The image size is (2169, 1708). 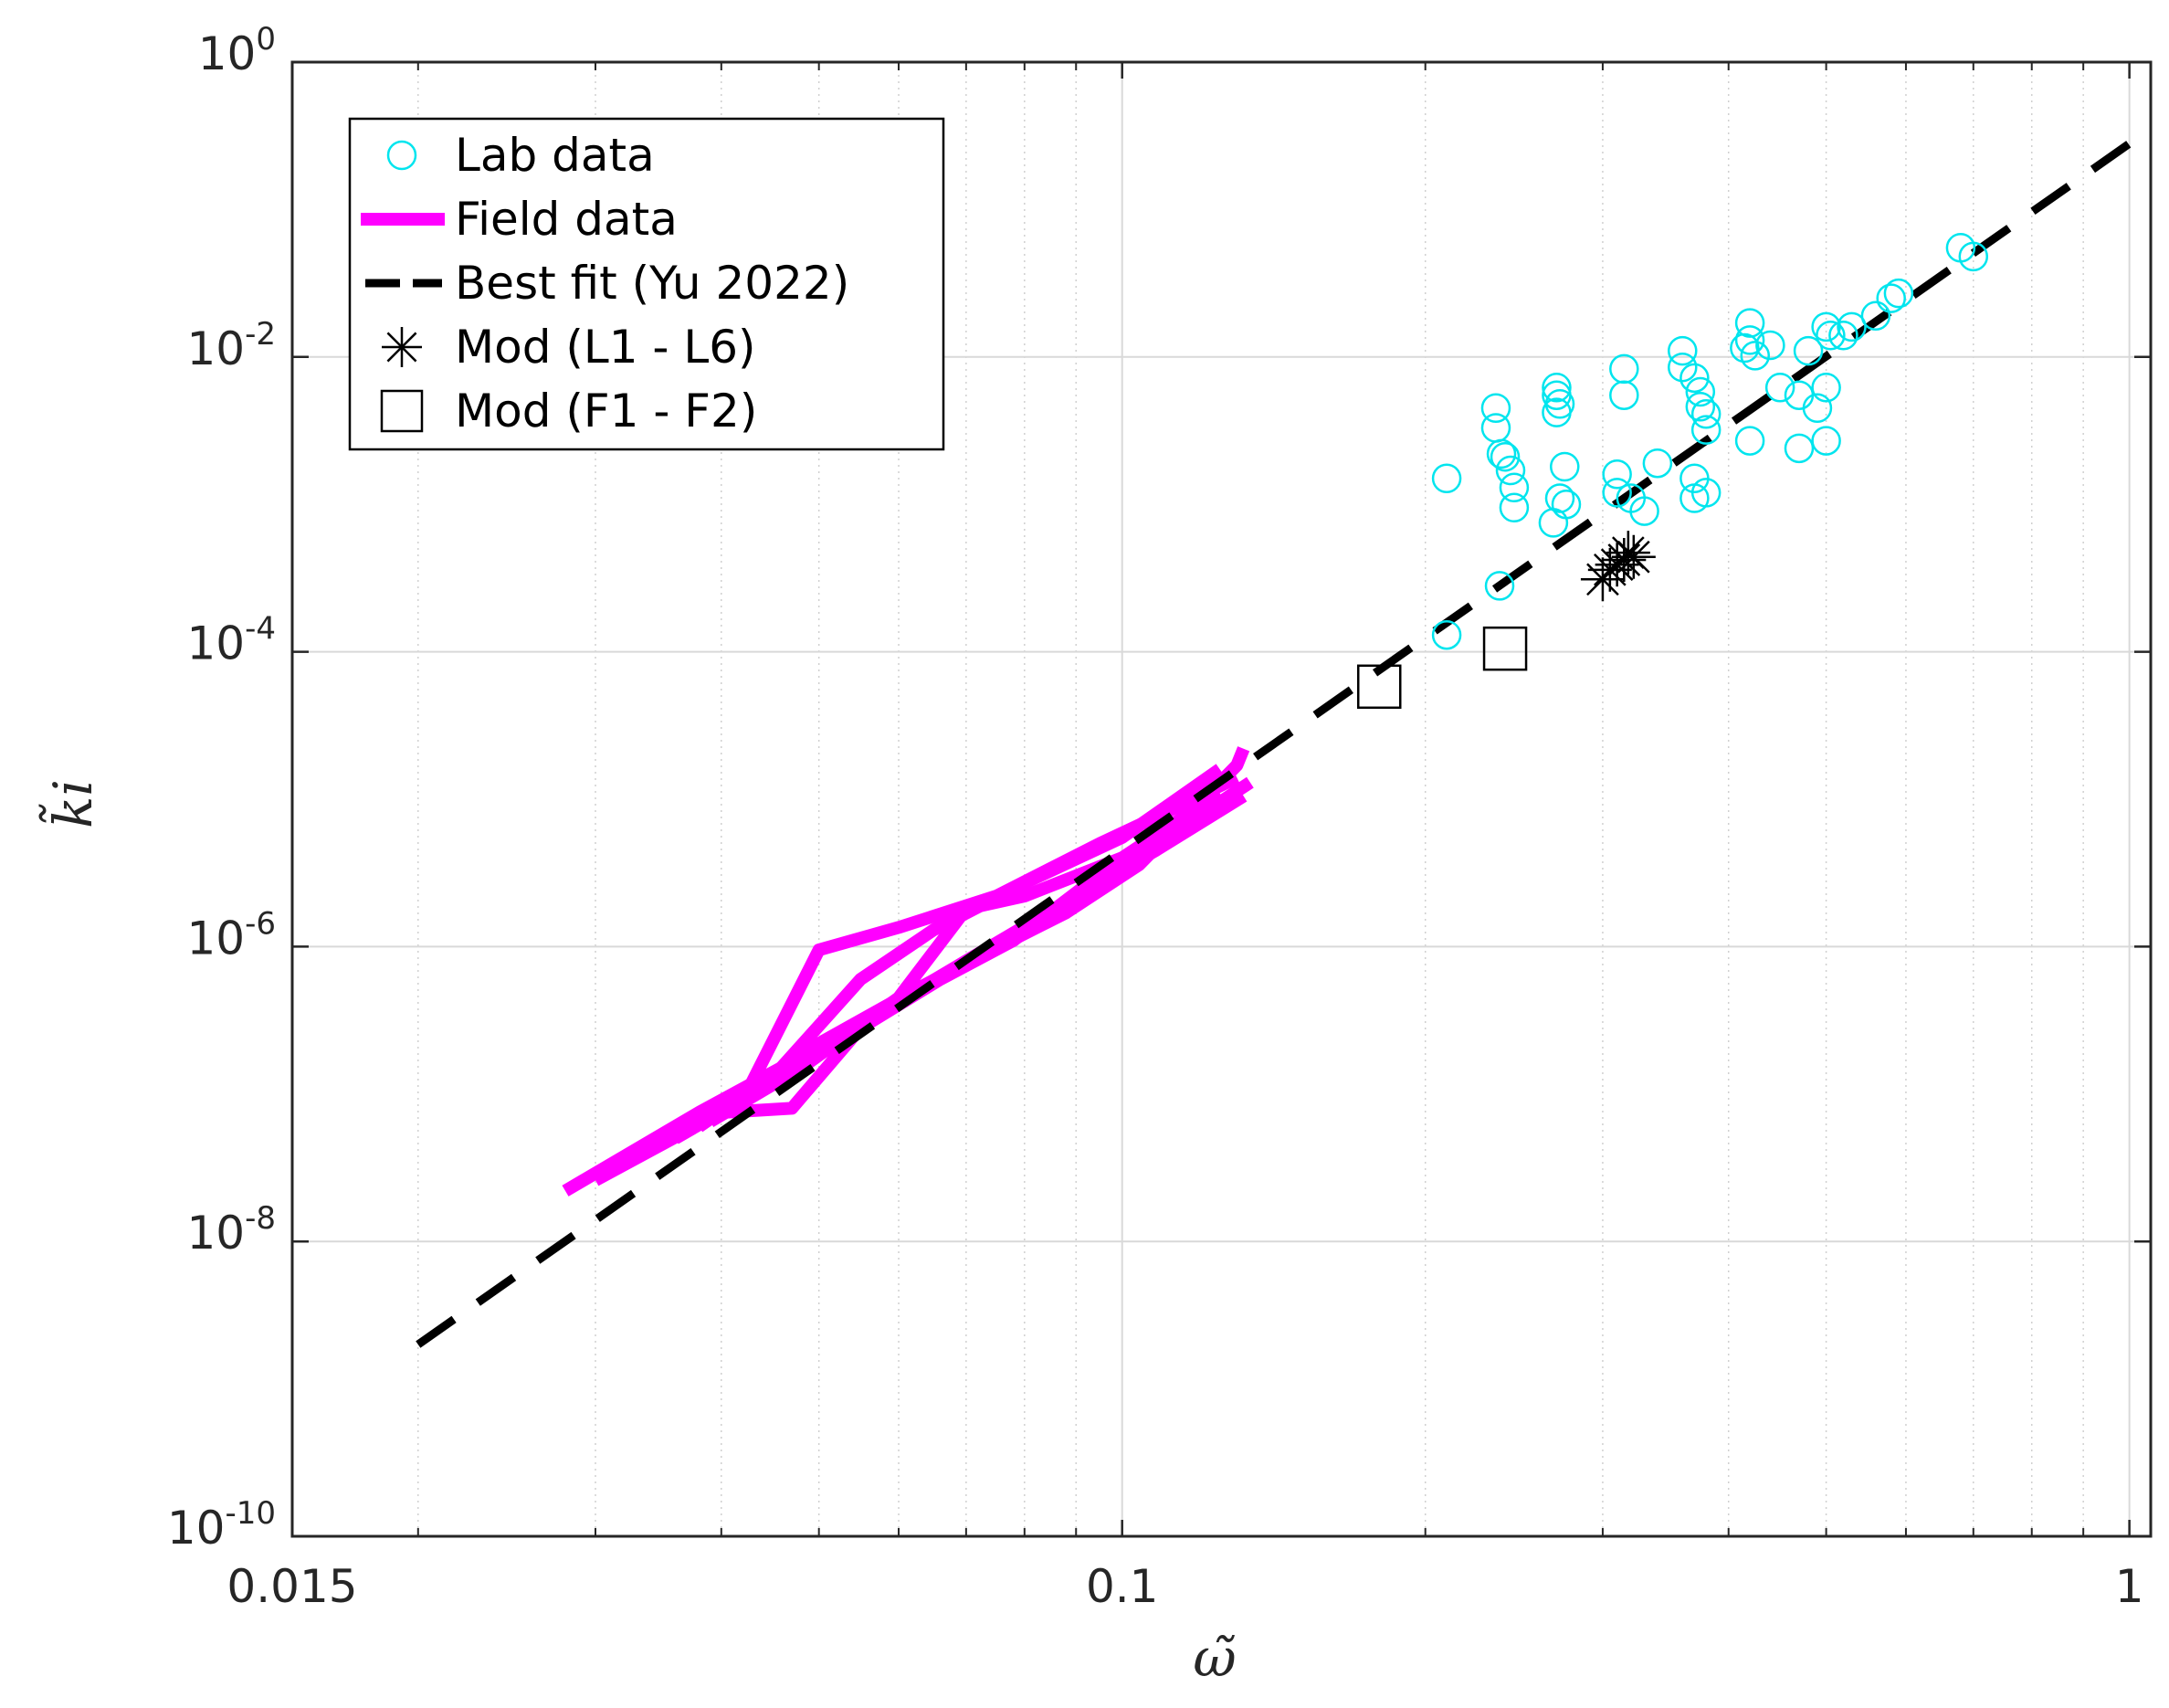 I want to click on legend-label: Field data, so click(x=567, y=219).